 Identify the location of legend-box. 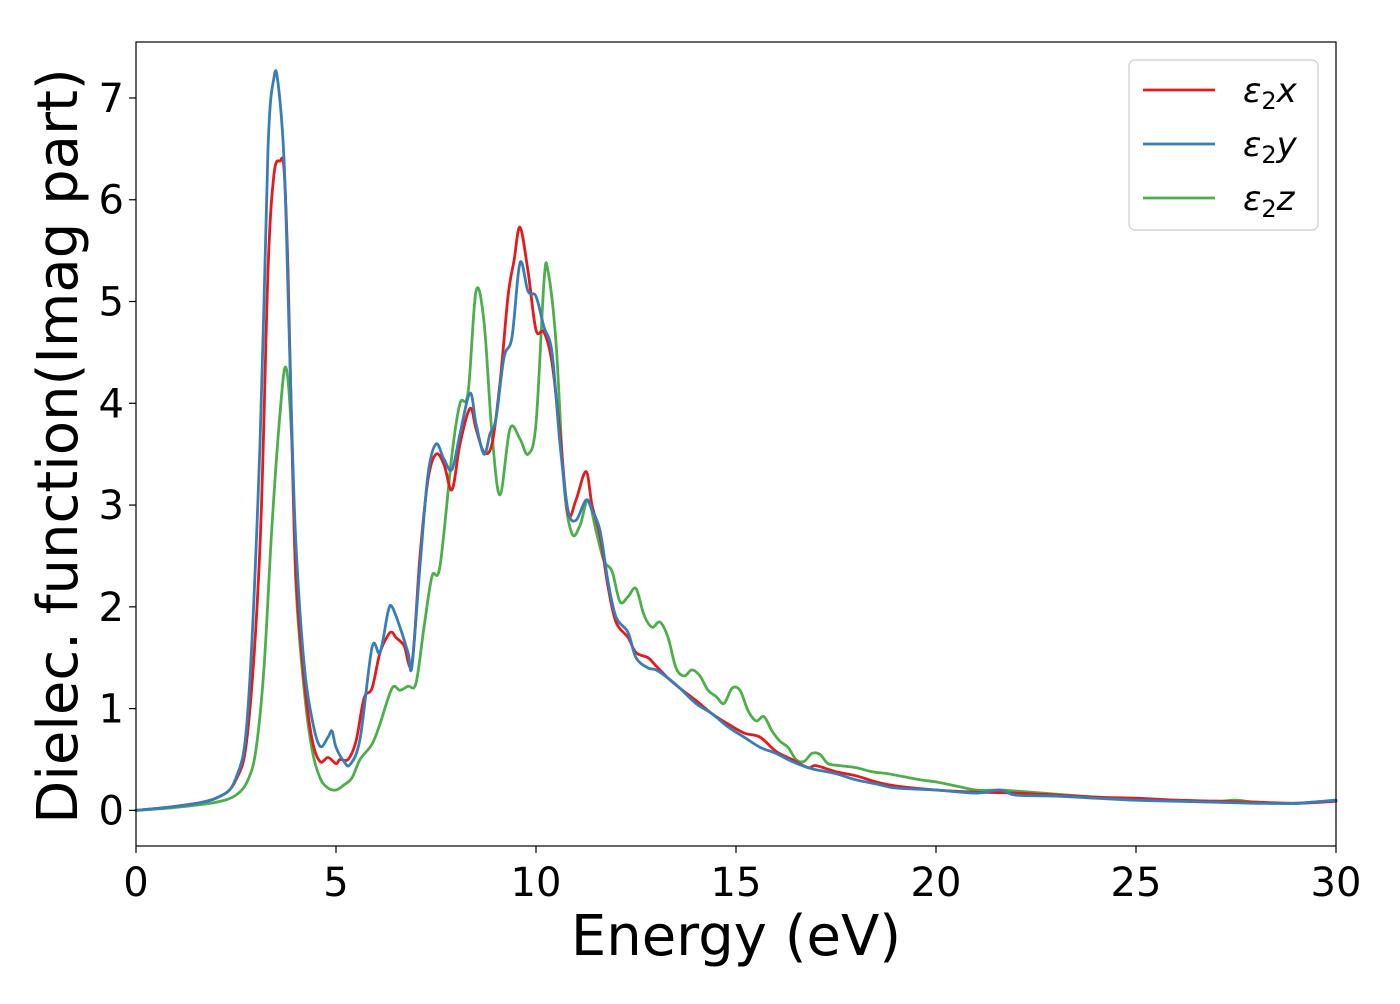
(1223, 145).